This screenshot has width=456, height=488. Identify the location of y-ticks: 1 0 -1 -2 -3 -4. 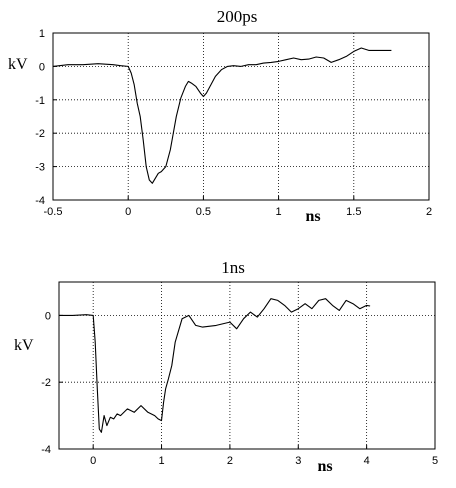
(46, 117).